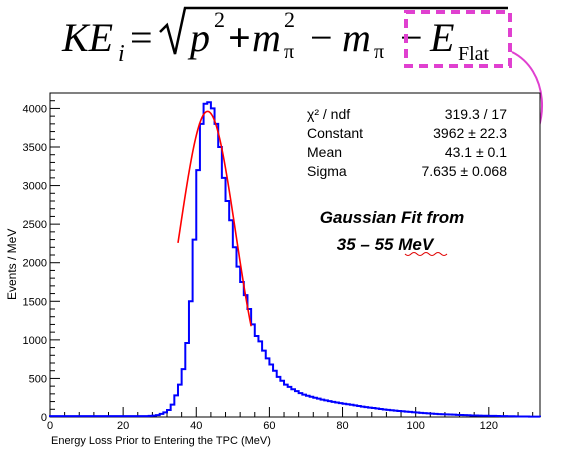 This screenshot has width=567, height=454. Describe the element at coordinates (219, 19) in the screenshot. I see `eq-p-superscript: 2` at that location.